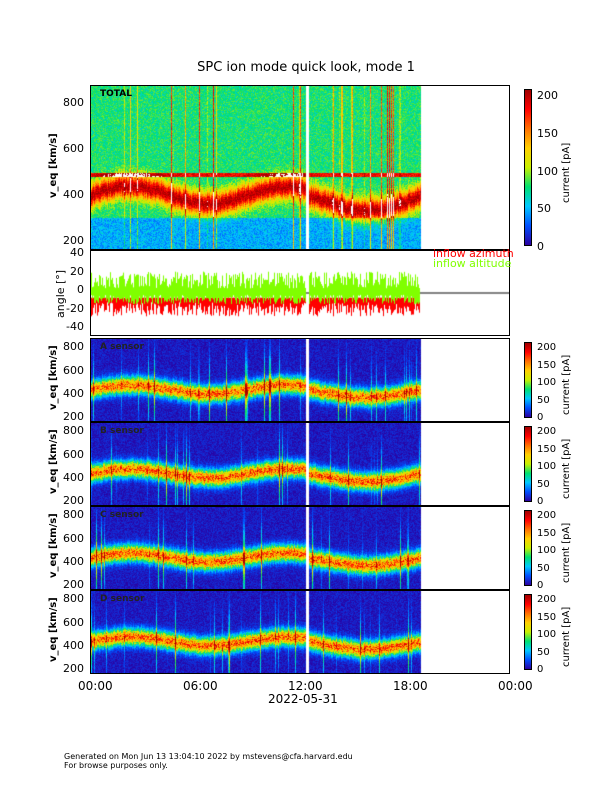 Image resolution: width=612 pixels, height=792 pixels. Describe the element at coordinates (472, 263) in the screenshot. I see `legend-entry: inflow altitude` at that location.